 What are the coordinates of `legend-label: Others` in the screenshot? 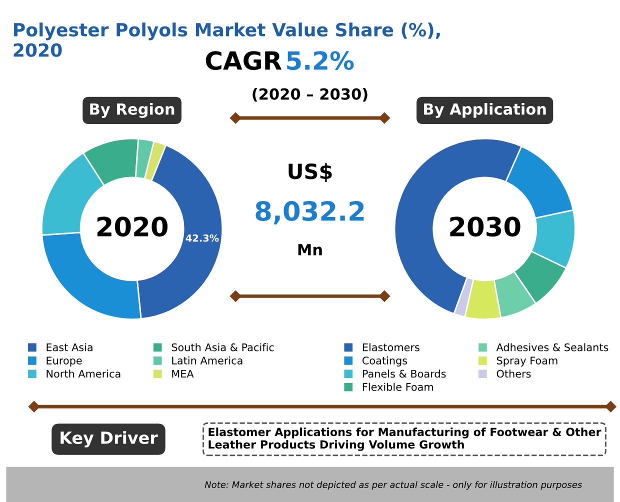 It's located at (513, 374).